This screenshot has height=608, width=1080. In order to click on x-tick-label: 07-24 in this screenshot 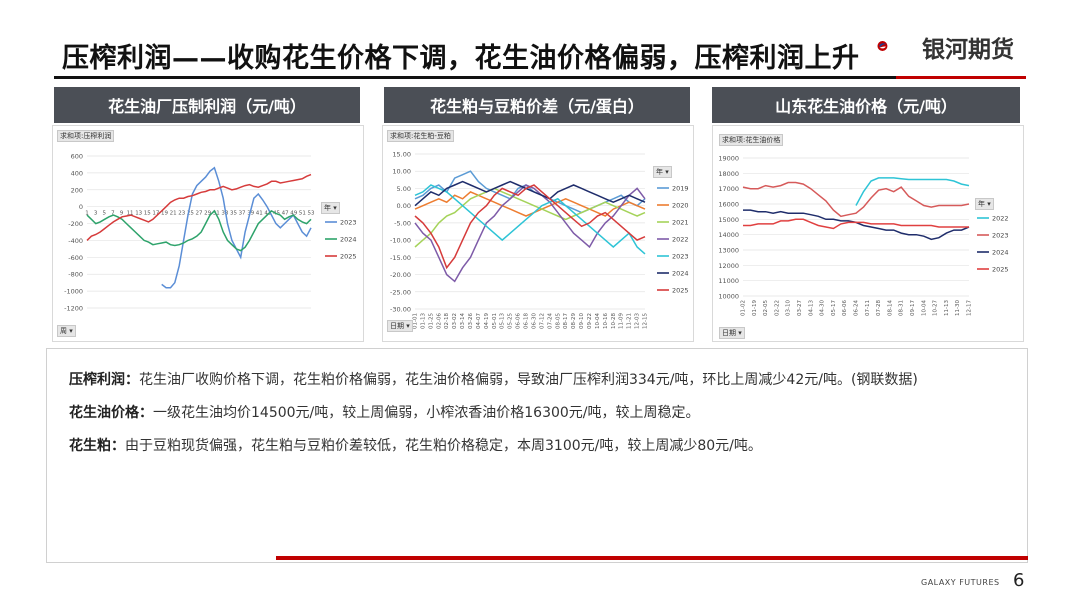, I will do `click(550, 321)`.